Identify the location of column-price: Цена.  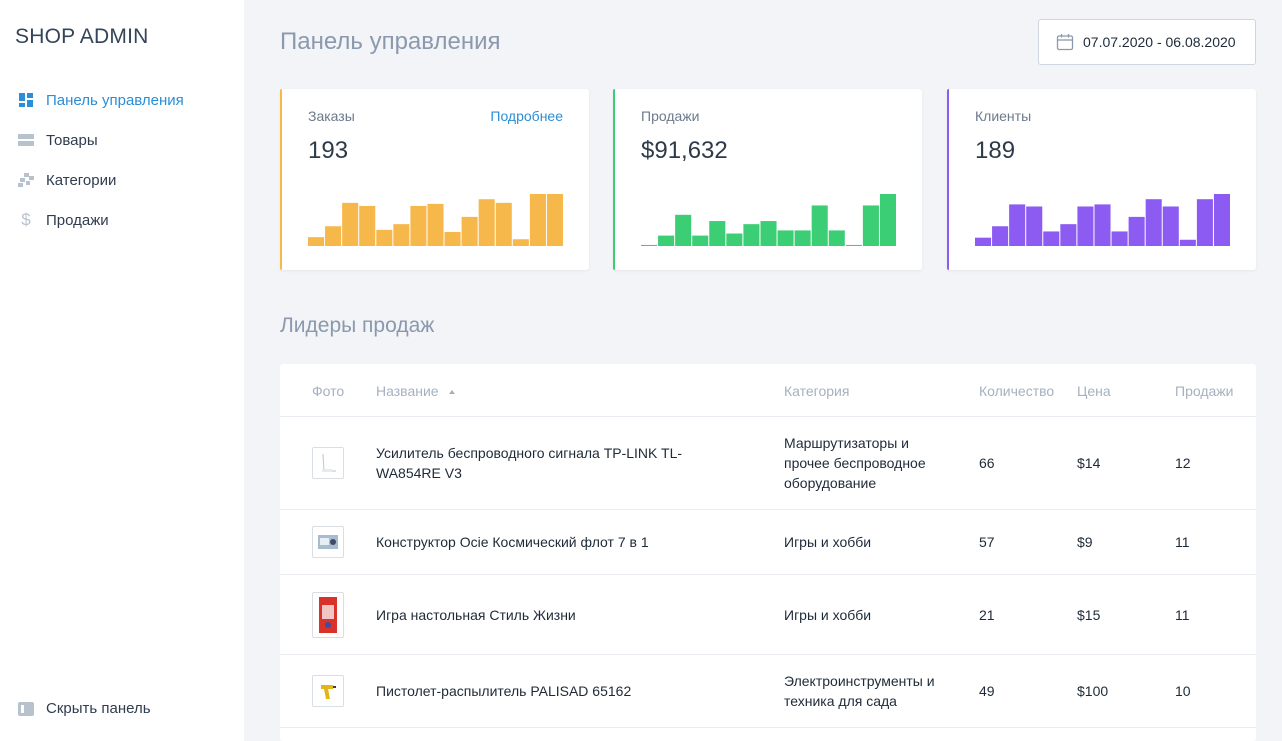
(1094, 391).